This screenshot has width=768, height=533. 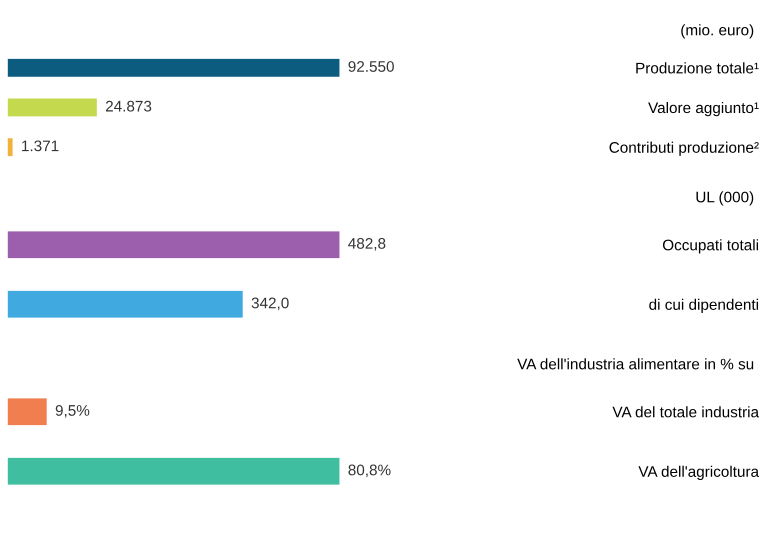 What do you see at coordinates (635, 364) in the screenshot?
I see `text: VA dell'industria alimentare in % su` at bounding box center [635, 364].